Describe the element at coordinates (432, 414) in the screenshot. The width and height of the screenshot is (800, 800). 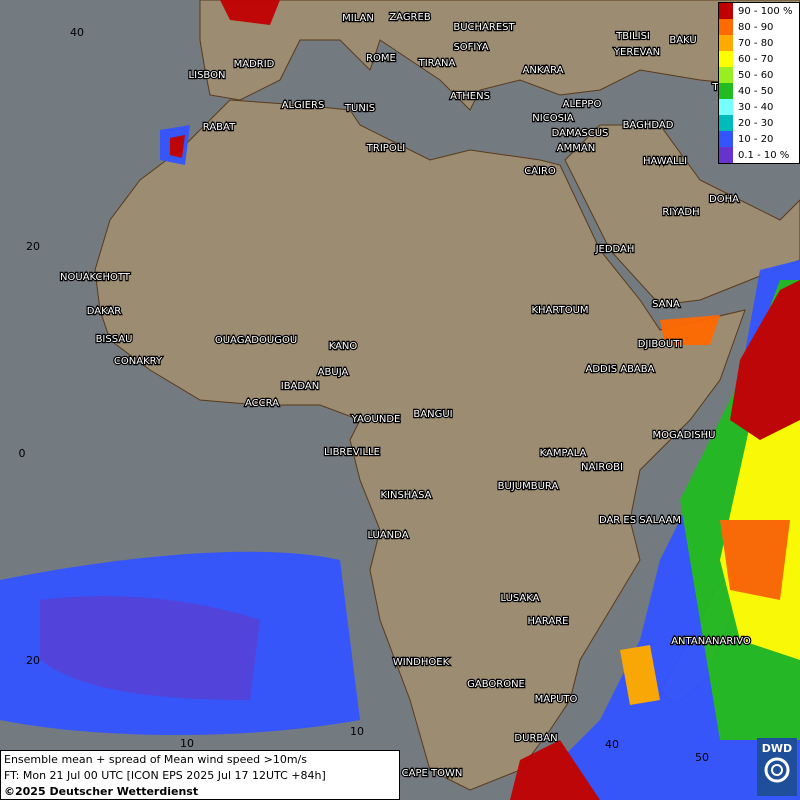
I see `city-label: BANGUI` at that location.